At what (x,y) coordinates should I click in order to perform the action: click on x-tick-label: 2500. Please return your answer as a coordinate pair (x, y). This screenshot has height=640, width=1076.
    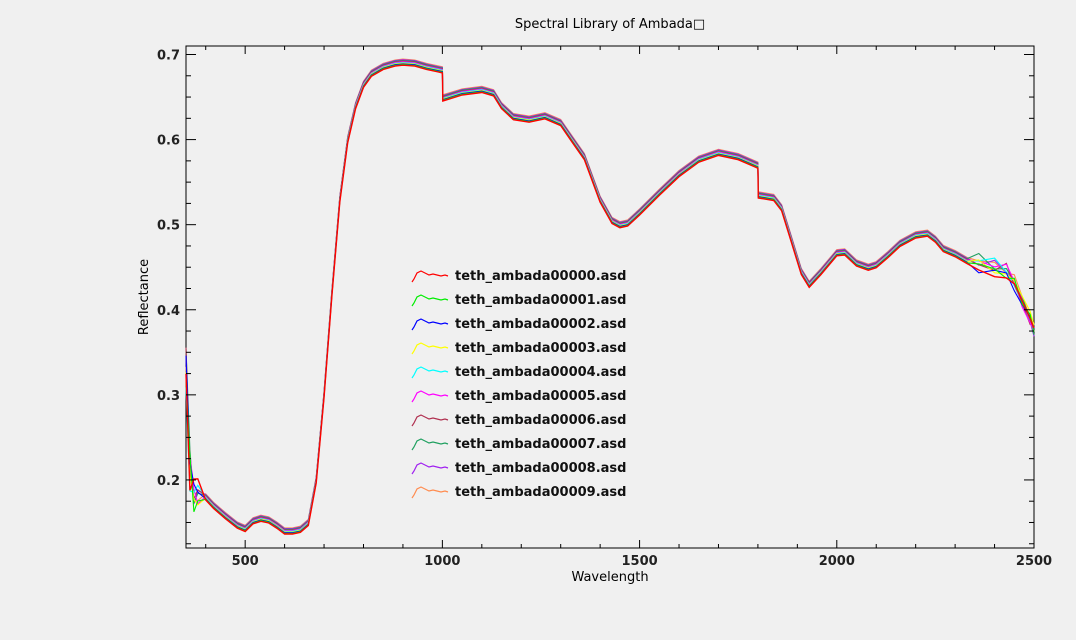
    Looking at the image, I should click on (1034, 561).